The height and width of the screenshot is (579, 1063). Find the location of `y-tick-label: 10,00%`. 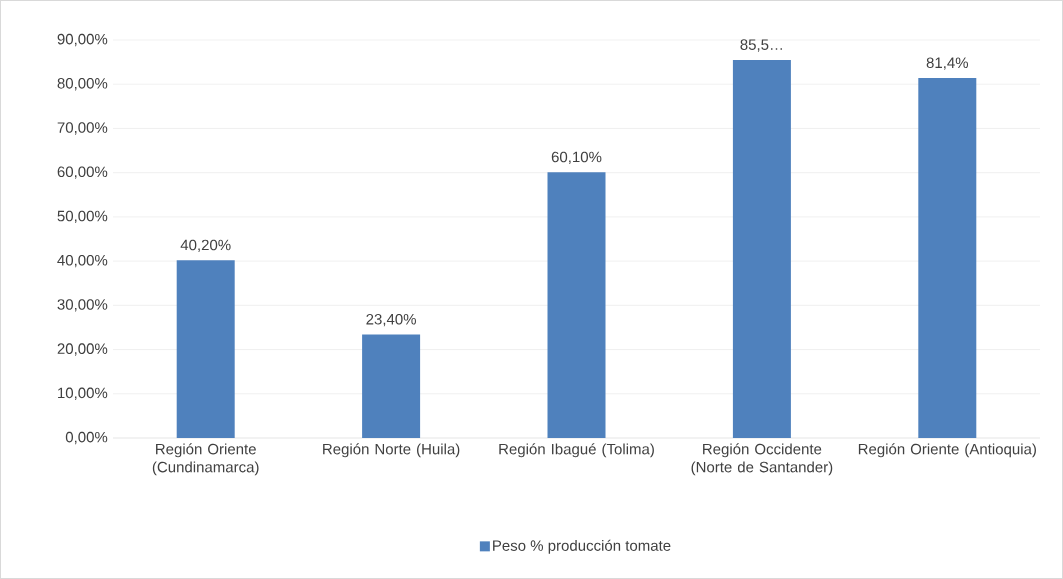

y-tick-label: 10,00% is located at coordinates (83, 393).